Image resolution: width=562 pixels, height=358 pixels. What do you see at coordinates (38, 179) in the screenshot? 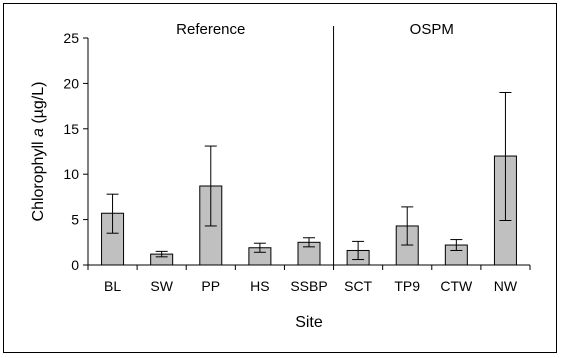
I see `y-axis-title-prefix: Chlorophyll` at bounding box center [38, 179].